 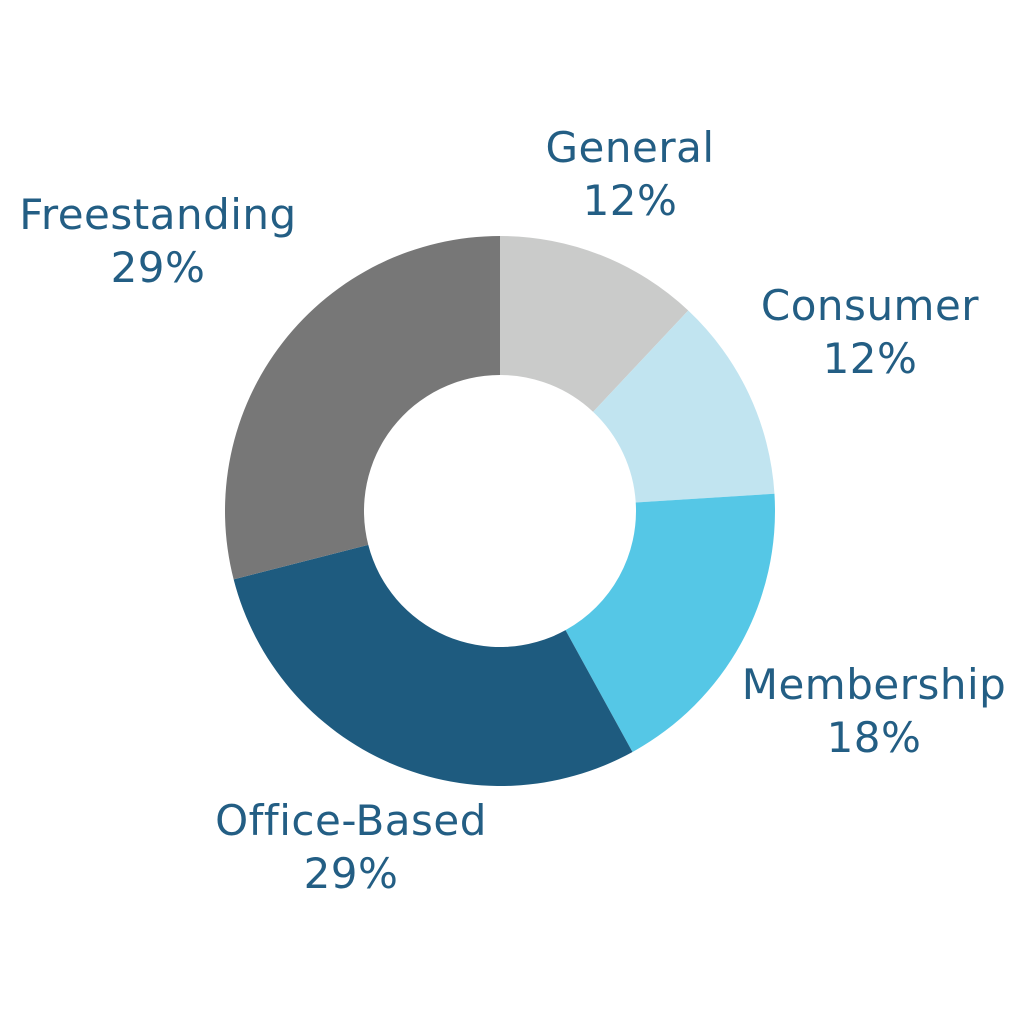 What do you see at coordinates (157, 241) in the screenshot?
I see `segment-label-freestanding: Freestanding 29%` at bounding box center [157, 241].